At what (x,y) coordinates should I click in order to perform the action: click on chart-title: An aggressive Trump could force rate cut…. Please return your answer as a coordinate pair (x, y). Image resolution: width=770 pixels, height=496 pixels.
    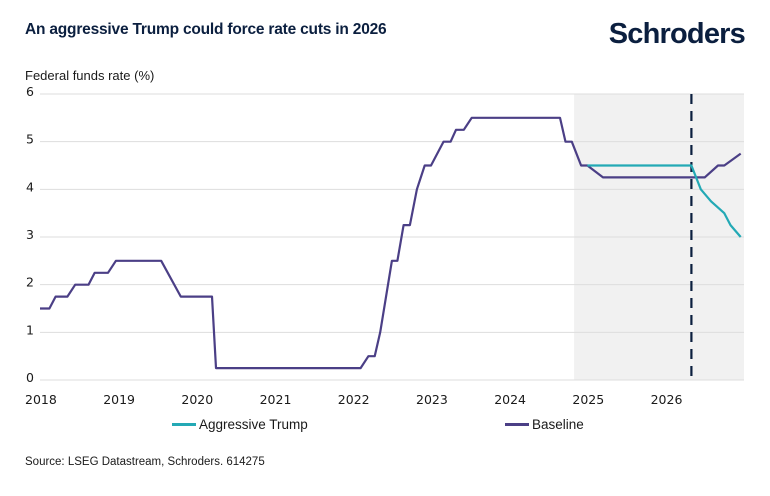
    Looking at the image, I should click on (206, 29).